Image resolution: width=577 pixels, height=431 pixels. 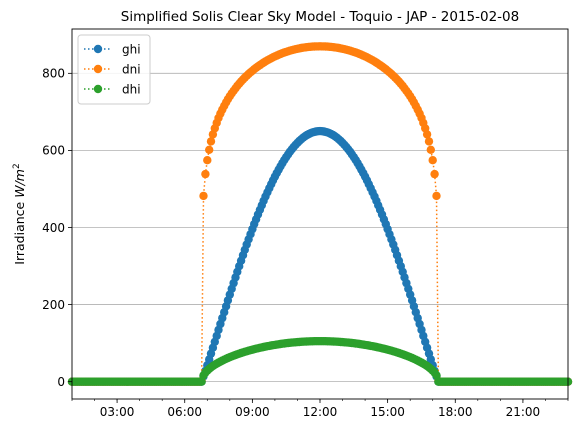 I want to click on x-tick-label-4: 15:00, so click(x=387, y=412).